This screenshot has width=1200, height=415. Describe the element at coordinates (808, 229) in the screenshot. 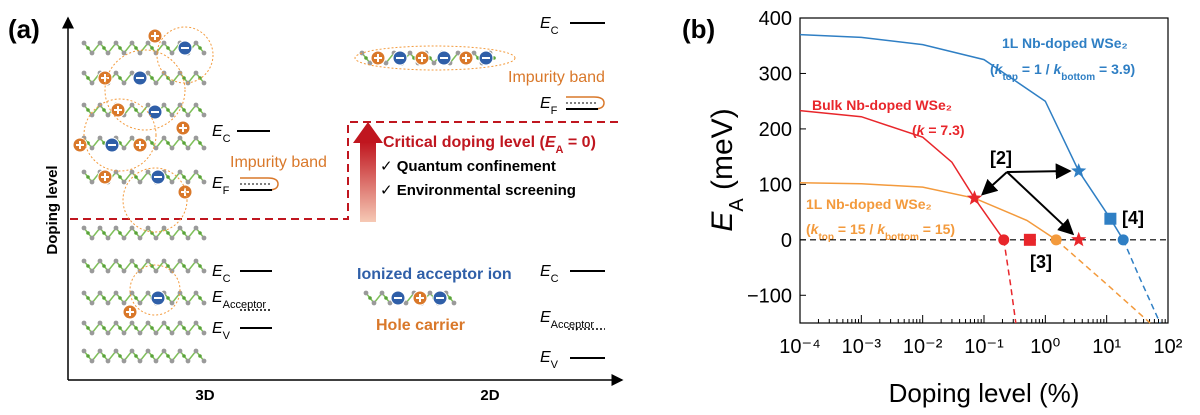

I see `t: (` at that location.